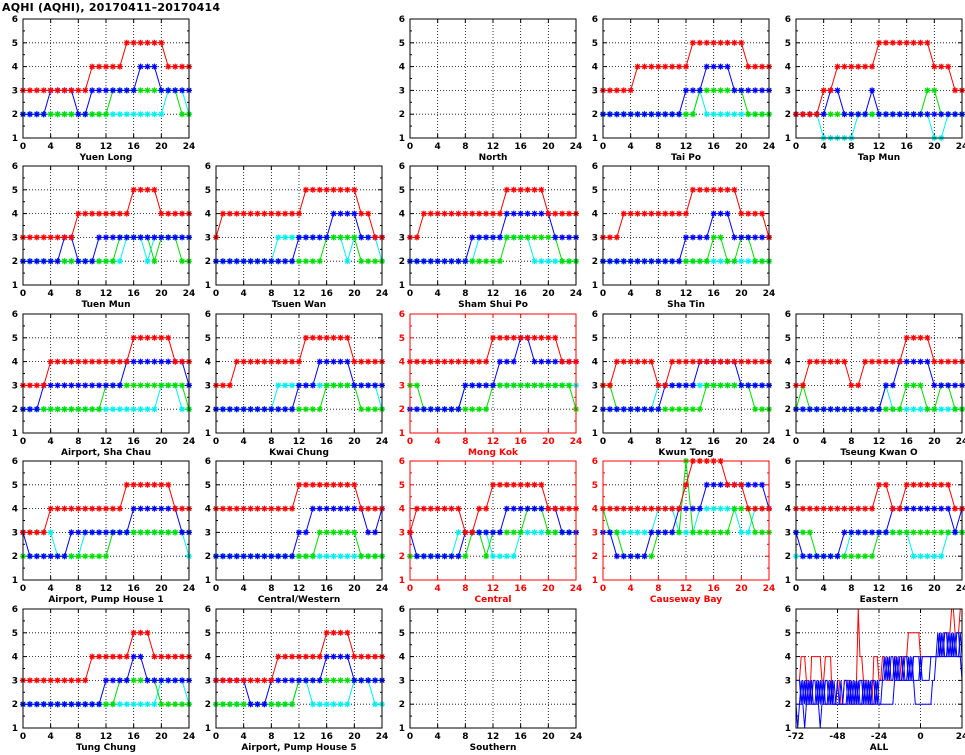 The height and width of the screenshot is (755, 965). Describe the element at coordinates (15, 533) in the screenshot. I see `y-tick-label: 3` at that location.